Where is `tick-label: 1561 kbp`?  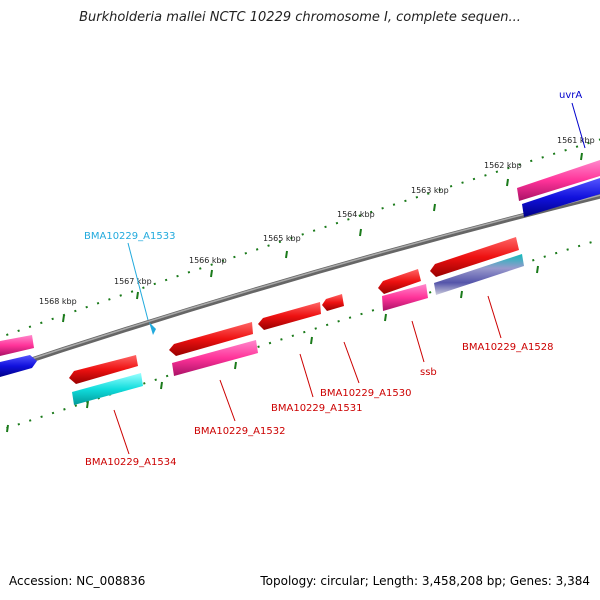
tick-label: 1561 kbp is located at coordinates (576, 140).